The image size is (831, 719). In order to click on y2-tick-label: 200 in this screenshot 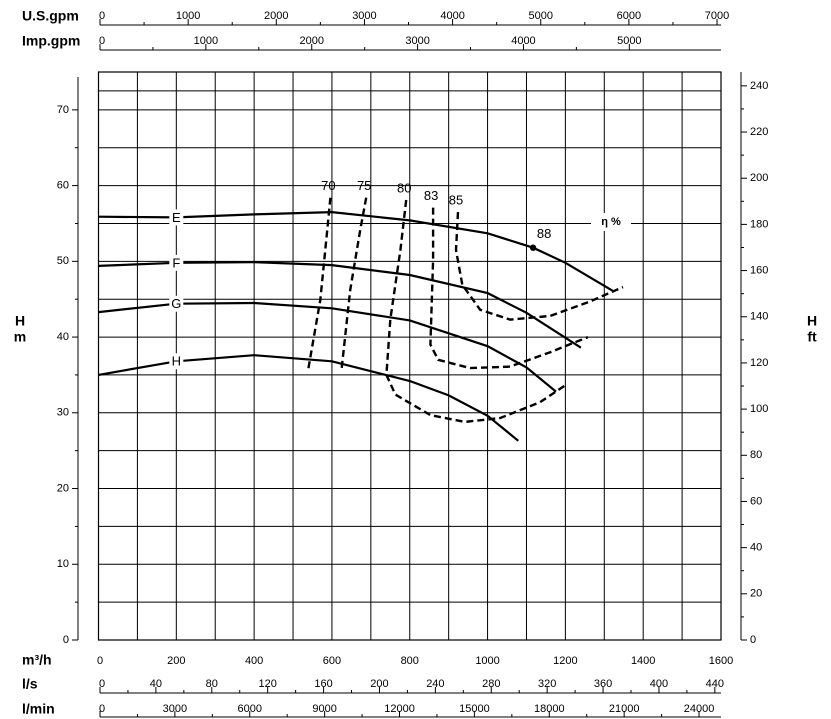, I will do `click(759, 178)`.